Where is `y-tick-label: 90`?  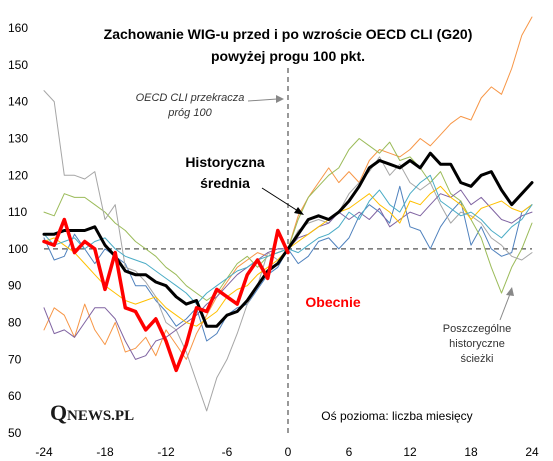
y-tick-label: 90 is located at coordinates (15, 286).